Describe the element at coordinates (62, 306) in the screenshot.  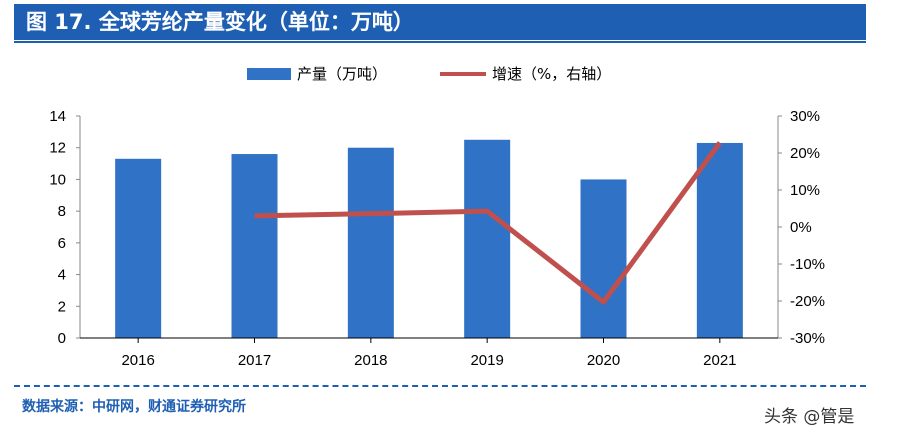
I see `left-tick-label: 2` at that location.